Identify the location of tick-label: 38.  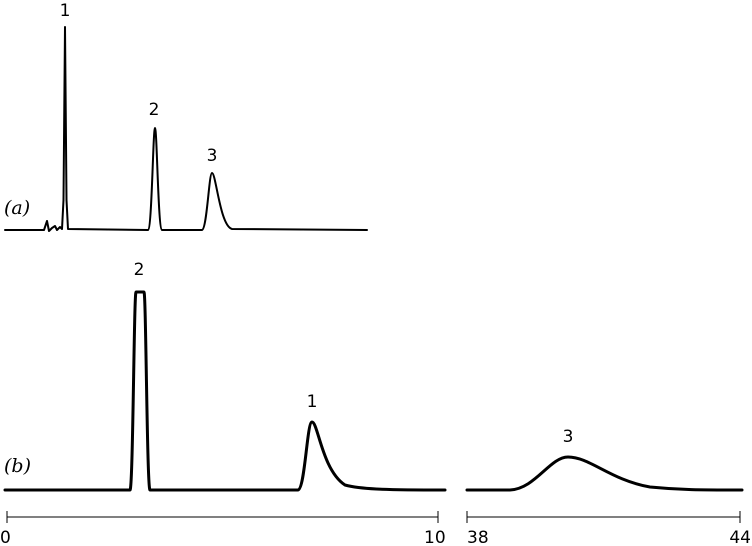
(478, 537).